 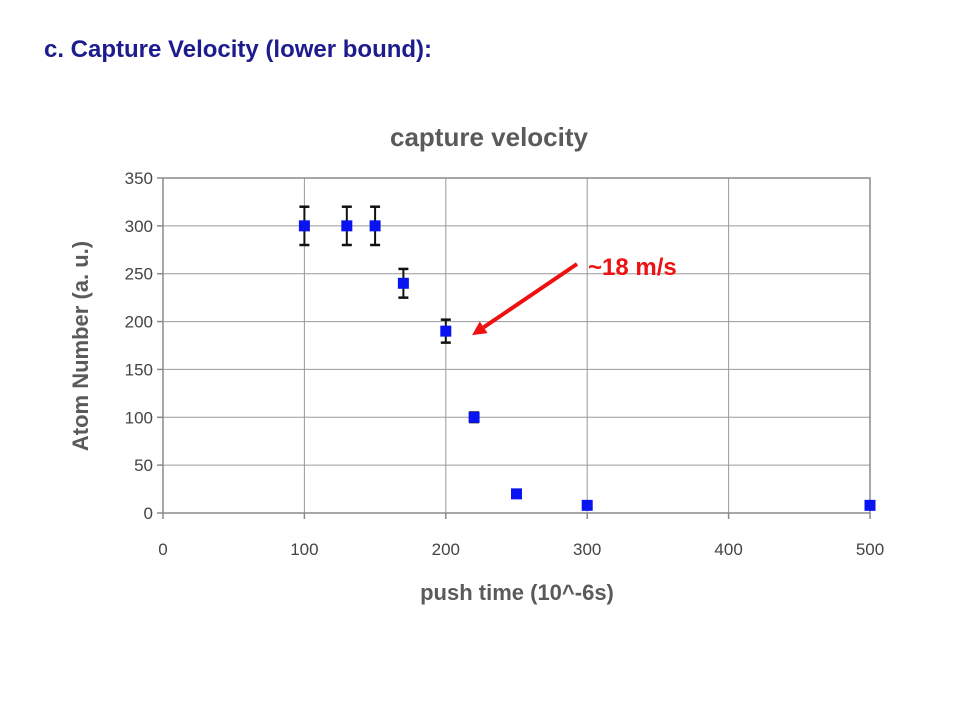 I want to click on y-tick-label: 350, so click(x=139, y=178).